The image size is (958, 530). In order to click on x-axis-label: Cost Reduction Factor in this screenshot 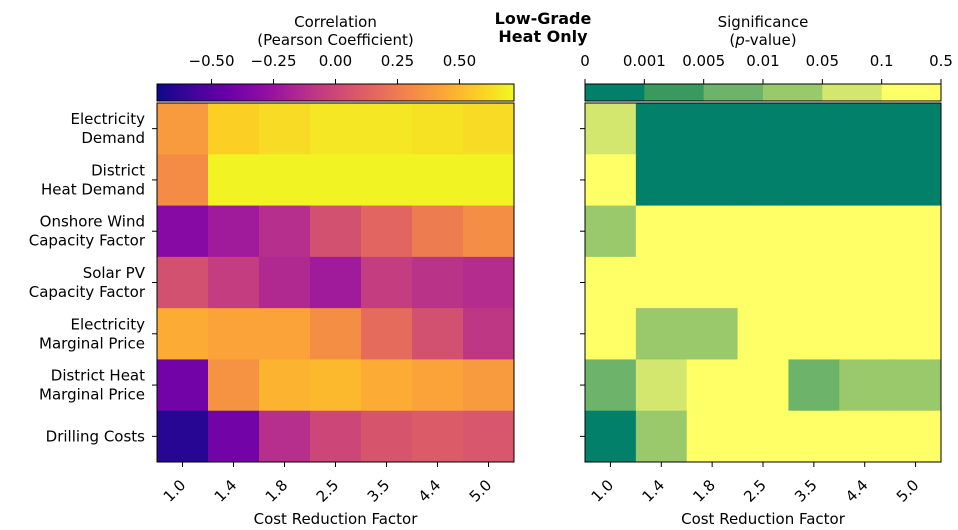, I will do `click(763, 519)`.